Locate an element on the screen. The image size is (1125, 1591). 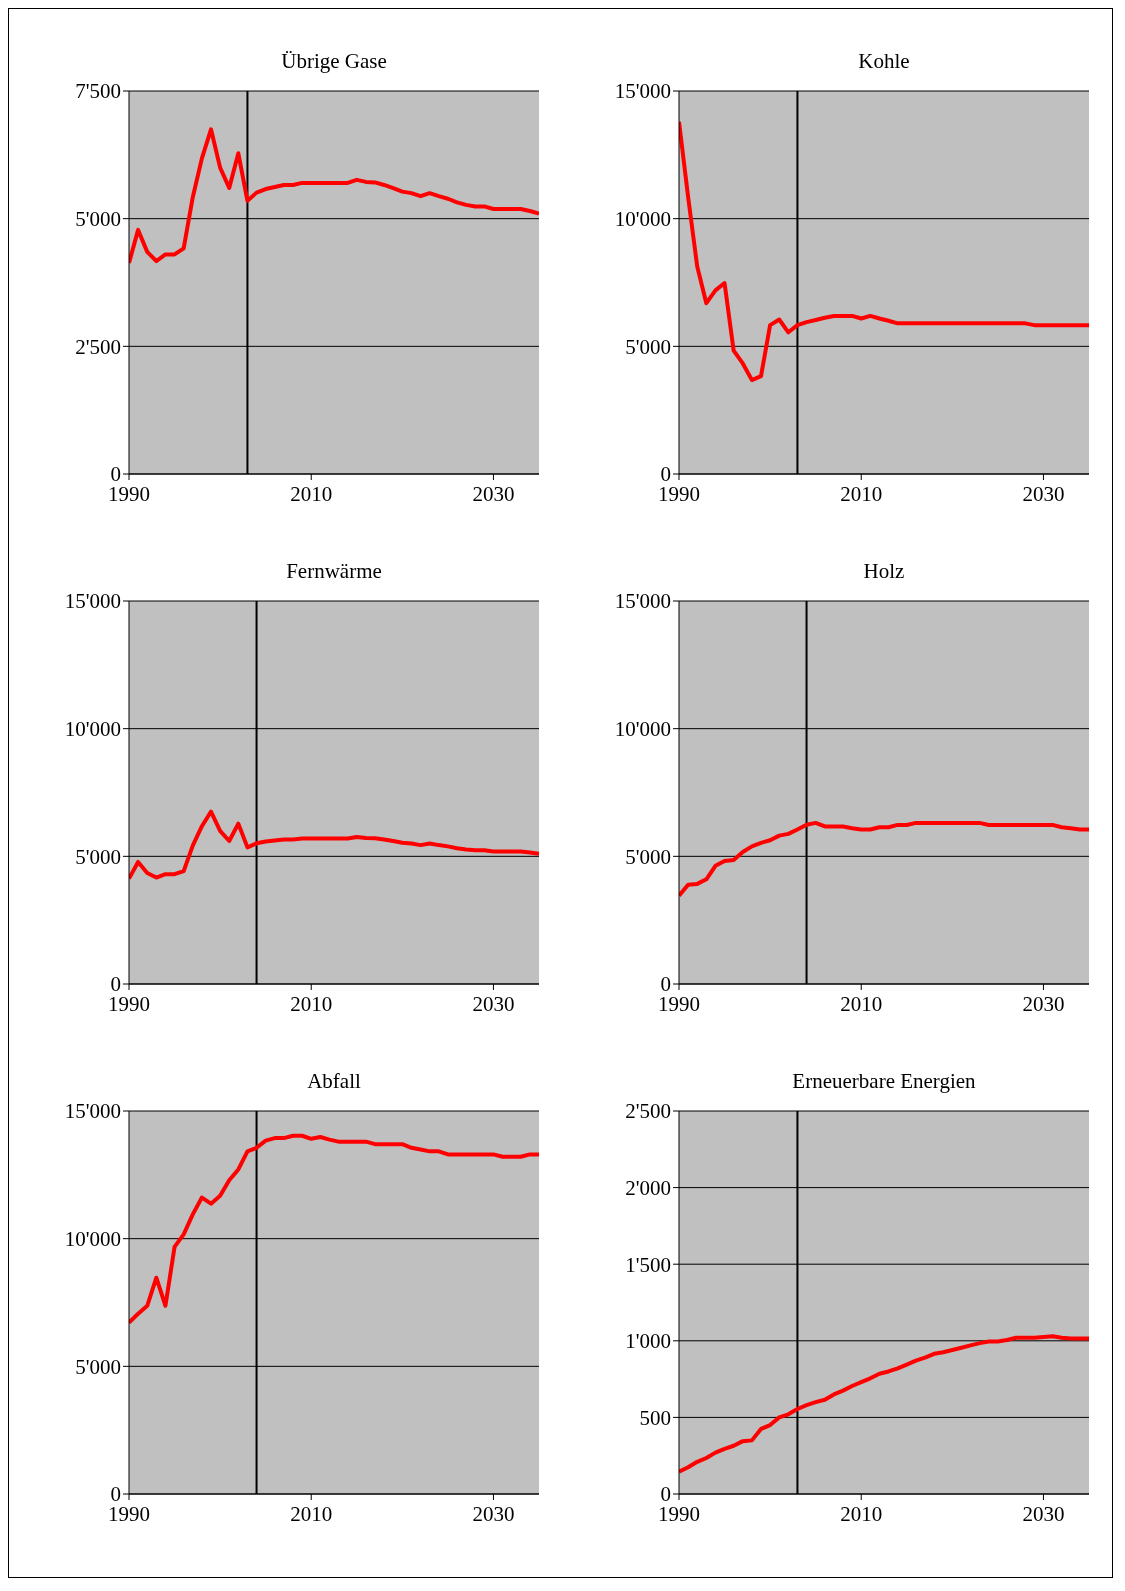
chart-title: Übrige Gase is located at coordinates (333, 62).